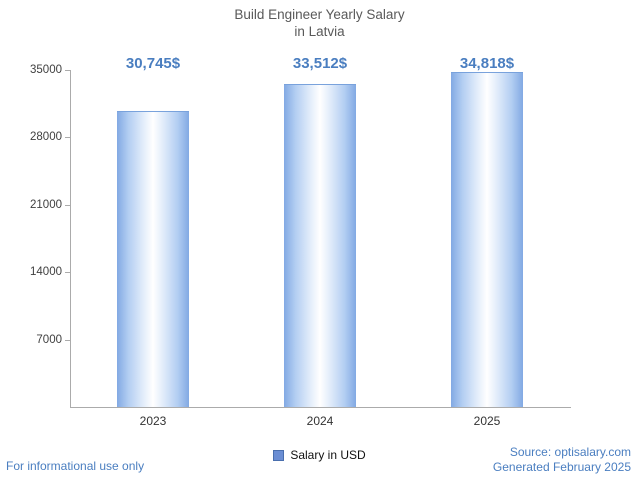 Image resolution: width=639 pixels, height=479 pixels. Describe the element at coordinates (49, 339) in the screenshot. I see `y-axis-tick-label-7000: 7000` at that location.